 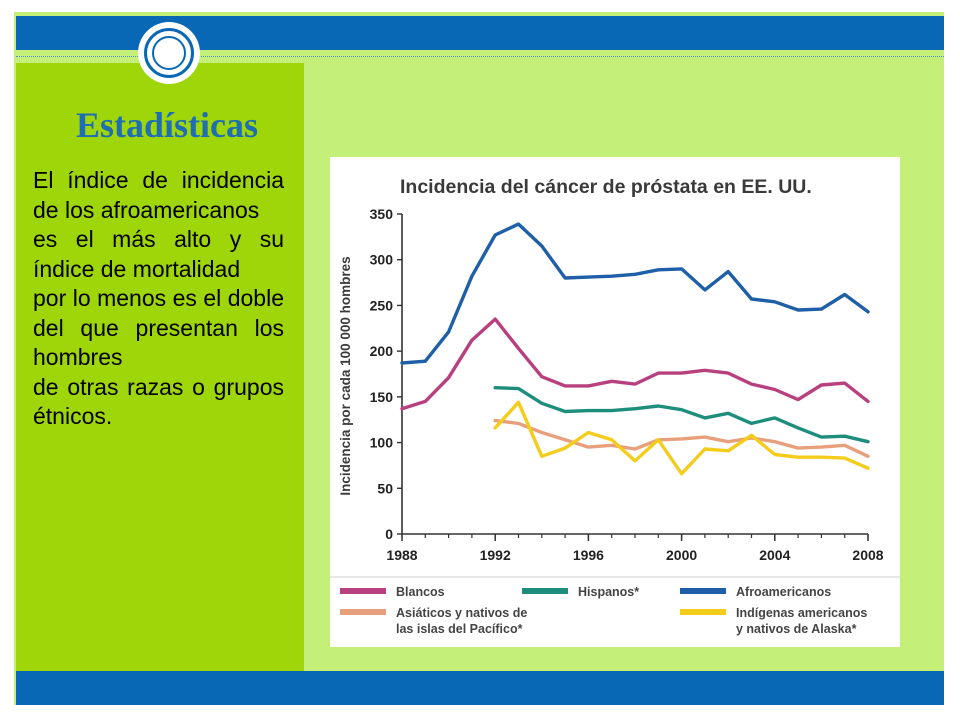 What do you see at coordinates (495, 555) in the screenshot?
I see `x-tick-label: 1992` at bounding box center [495, 555].